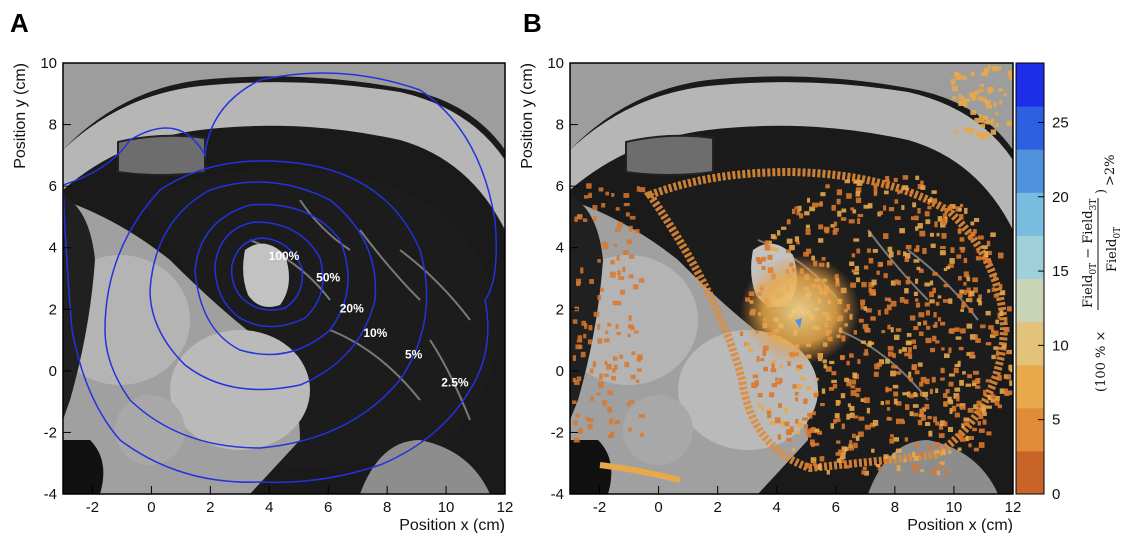 Image resolution: width=1130 pixels, height=533 pixels. Describe the element at coordinates (1056, 494) in the screenshot. I see `colorbar-tick-label: 0` at that location.